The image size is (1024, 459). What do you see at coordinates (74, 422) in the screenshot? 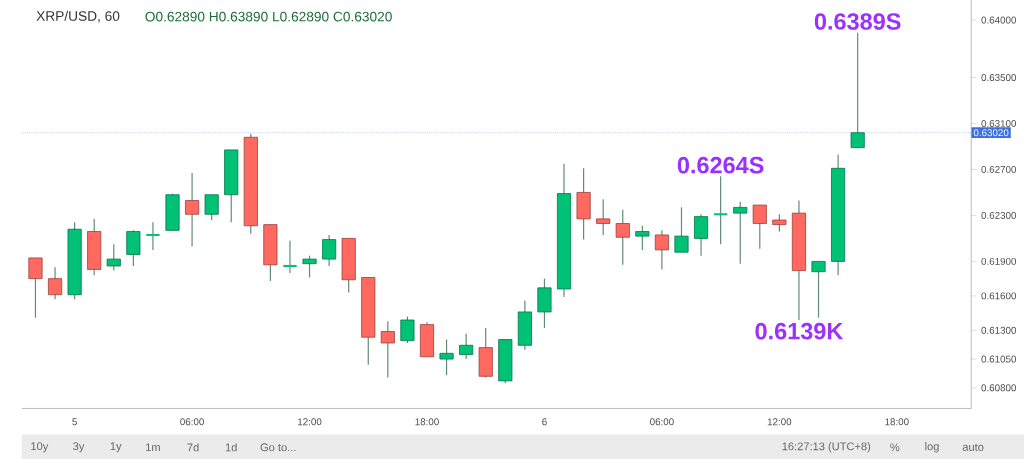
I see `x-tick-label: 5` at bounding box center [74, 422].